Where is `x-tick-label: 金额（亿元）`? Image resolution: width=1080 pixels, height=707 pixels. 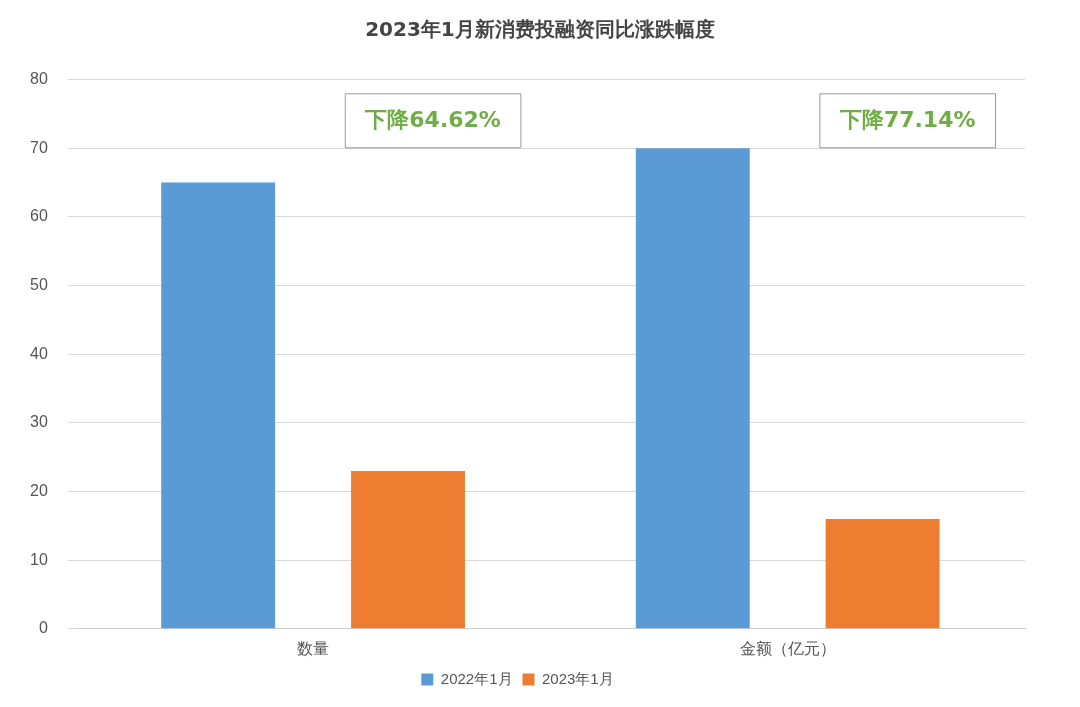 x-tick-label: 金额（亿元） is located at coordinates (787, 648).